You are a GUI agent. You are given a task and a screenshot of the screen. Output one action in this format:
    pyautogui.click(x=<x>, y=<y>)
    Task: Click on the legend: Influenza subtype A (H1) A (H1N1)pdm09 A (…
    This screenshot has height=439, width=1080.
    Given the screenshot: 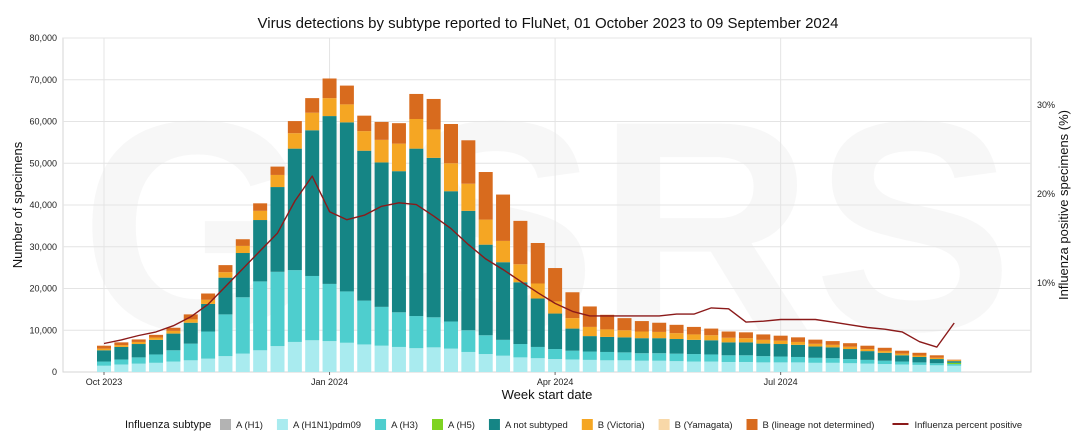 What is the action you would take?
    pyautogui.click(x=573, y=425)
    